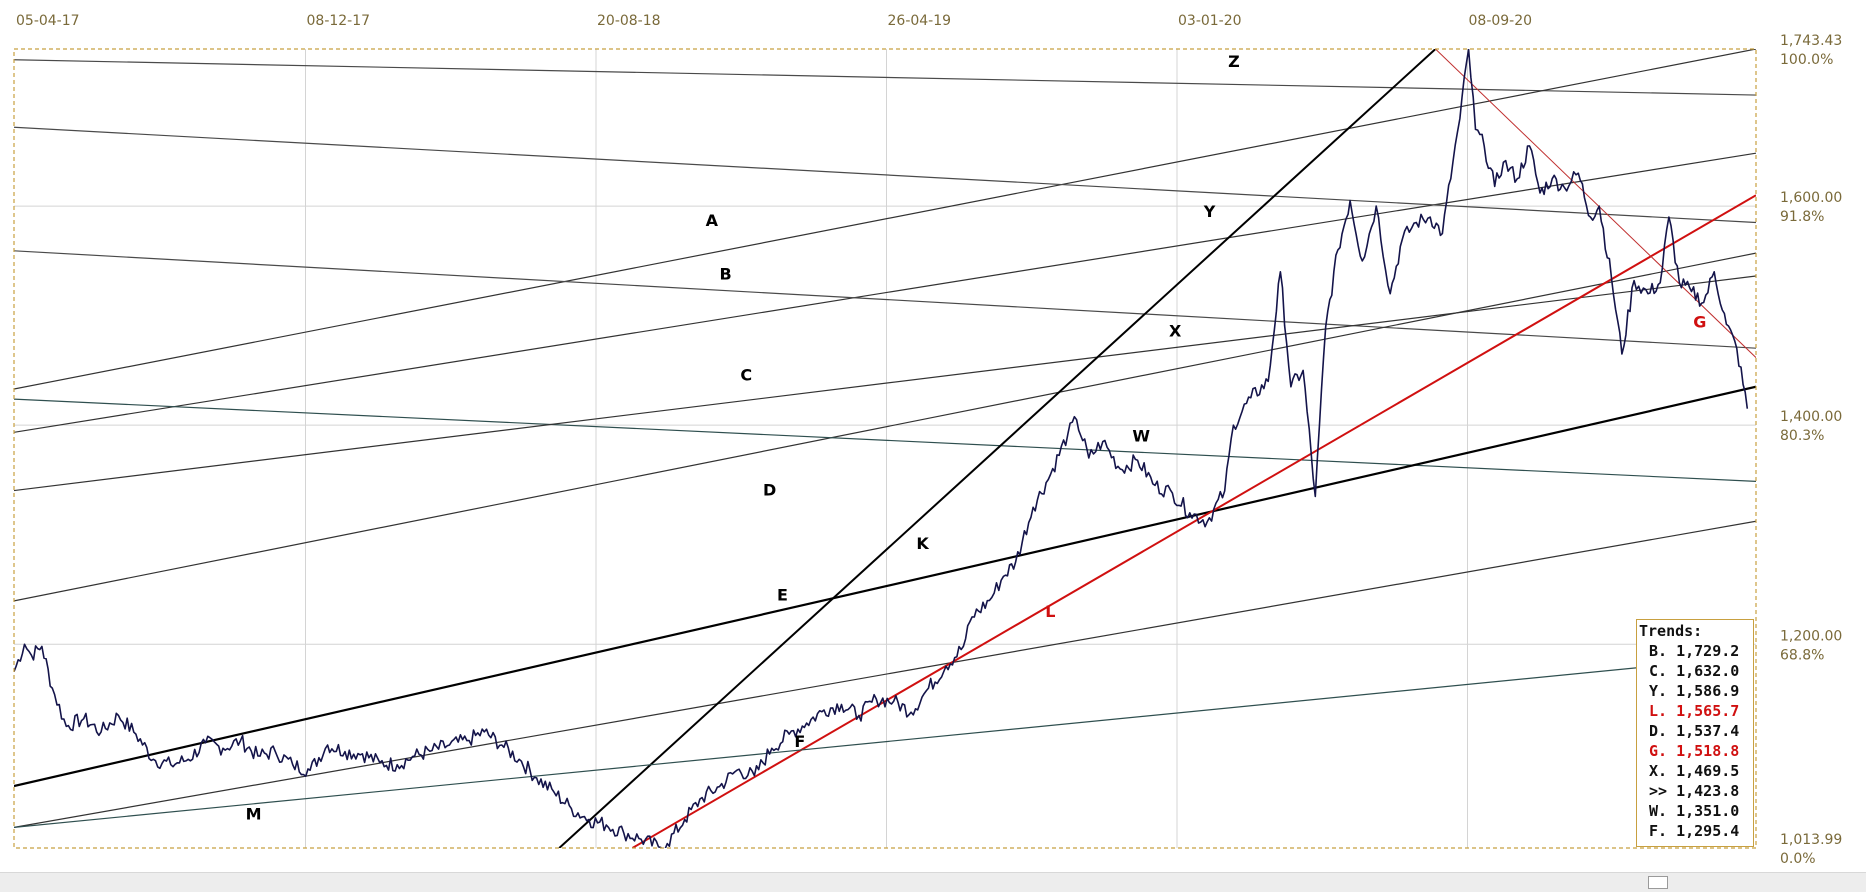 This screenshot has height=892, width=1866. Describe the element at coordinates (1501, 21) in the screenshot. I see `x-tick-label: 08-09-20` at that location.